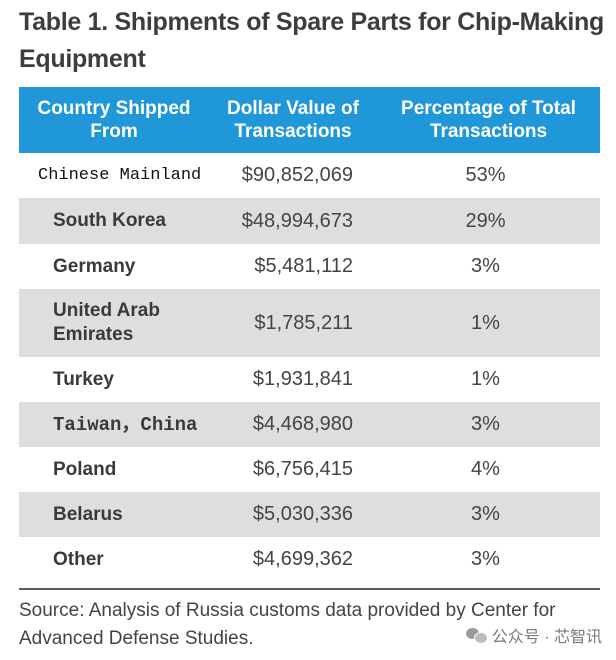  What do you see at coordinates (476, 635) in the screenshot?
I see `wechat-icon` at bounding box center [476, 635].